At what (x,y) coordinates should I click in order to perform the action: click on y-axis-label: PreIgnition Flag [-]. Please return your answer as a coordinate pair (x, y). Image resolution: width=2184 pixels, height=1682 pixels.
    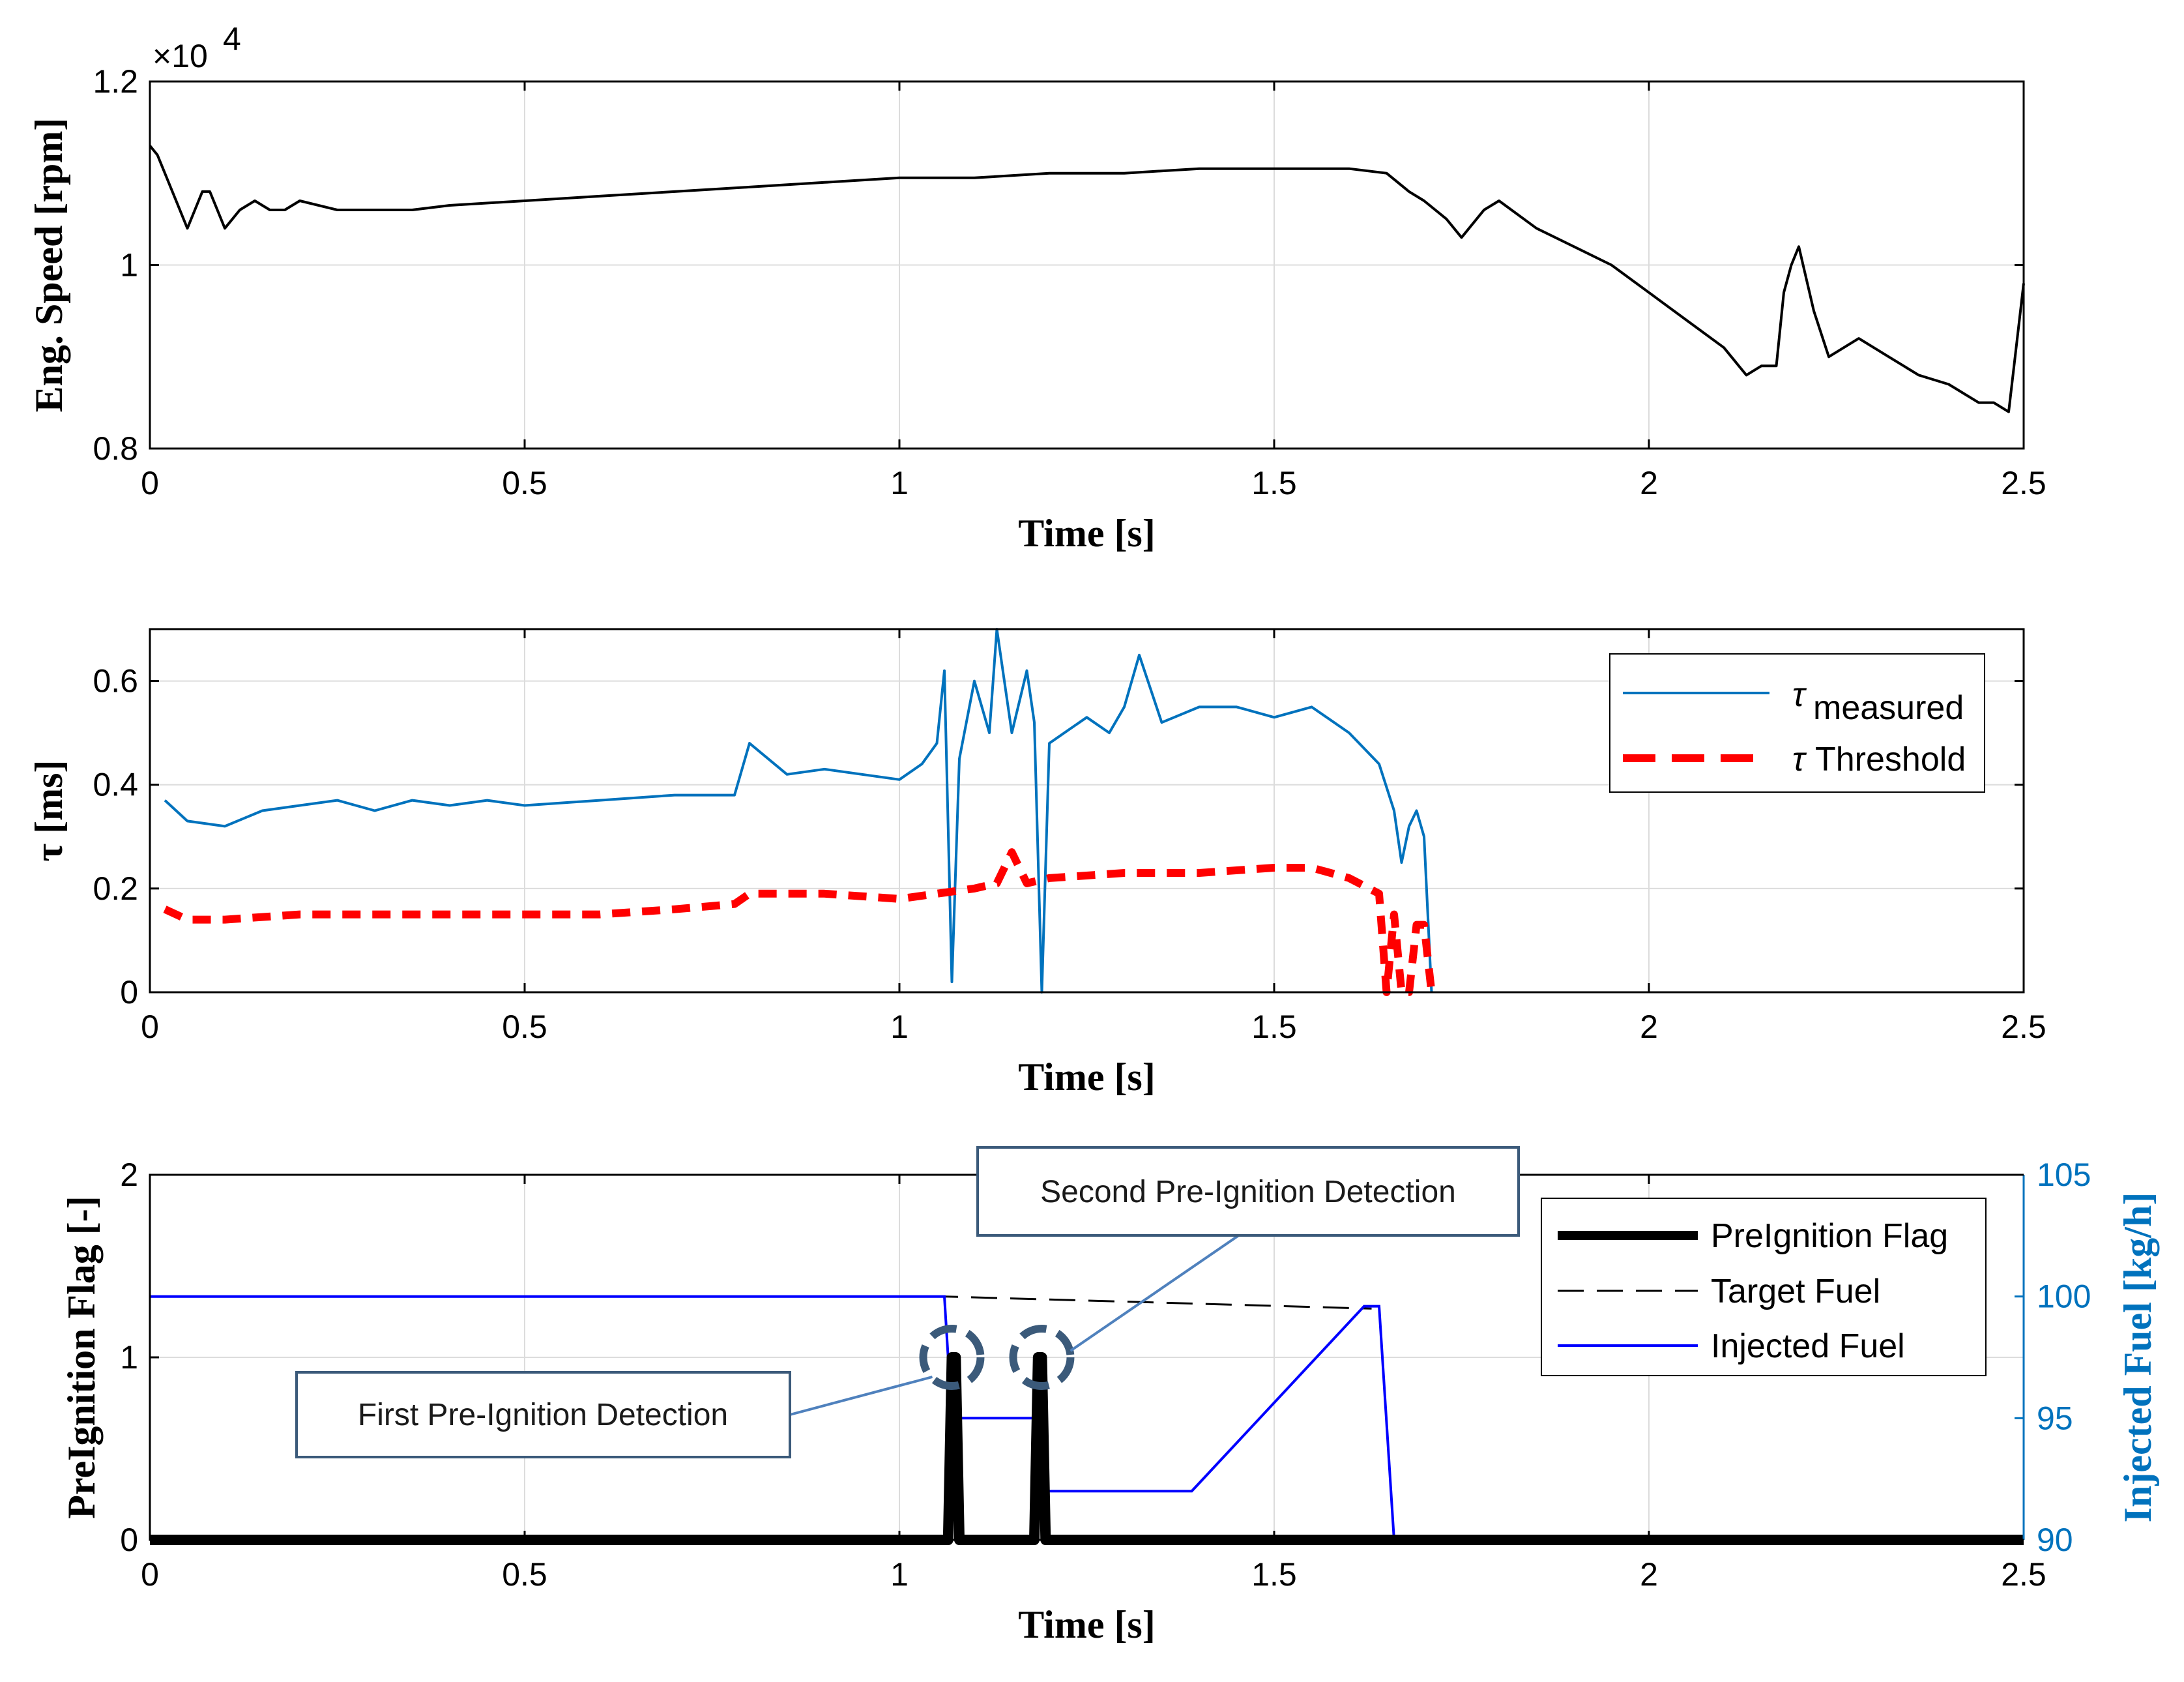
    Looking at the image, I should click on (82, 1358).